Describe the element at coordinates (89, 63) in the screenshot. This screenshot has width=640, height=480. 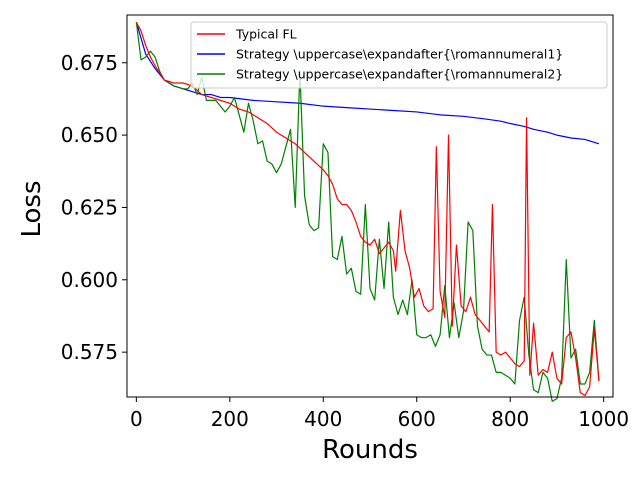
I see `y-tick-label: 0.675` at that location.